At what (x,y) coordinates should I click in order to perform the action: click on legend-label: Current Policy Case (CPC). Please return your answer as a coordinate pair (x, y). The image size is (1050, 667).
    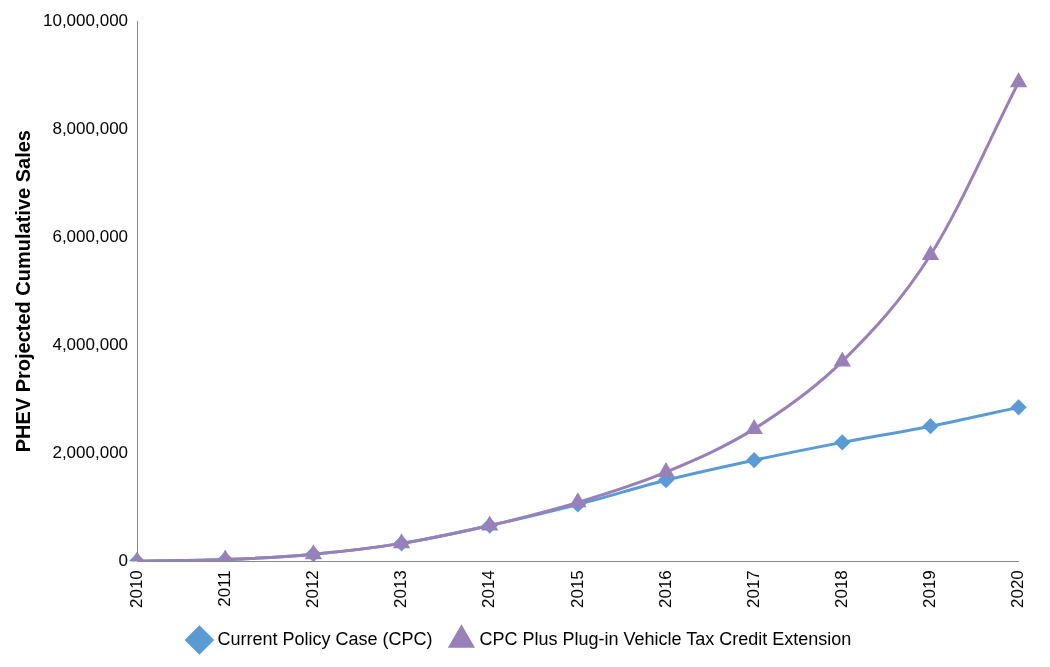
    Looking at the image, I should click on (325, 638).